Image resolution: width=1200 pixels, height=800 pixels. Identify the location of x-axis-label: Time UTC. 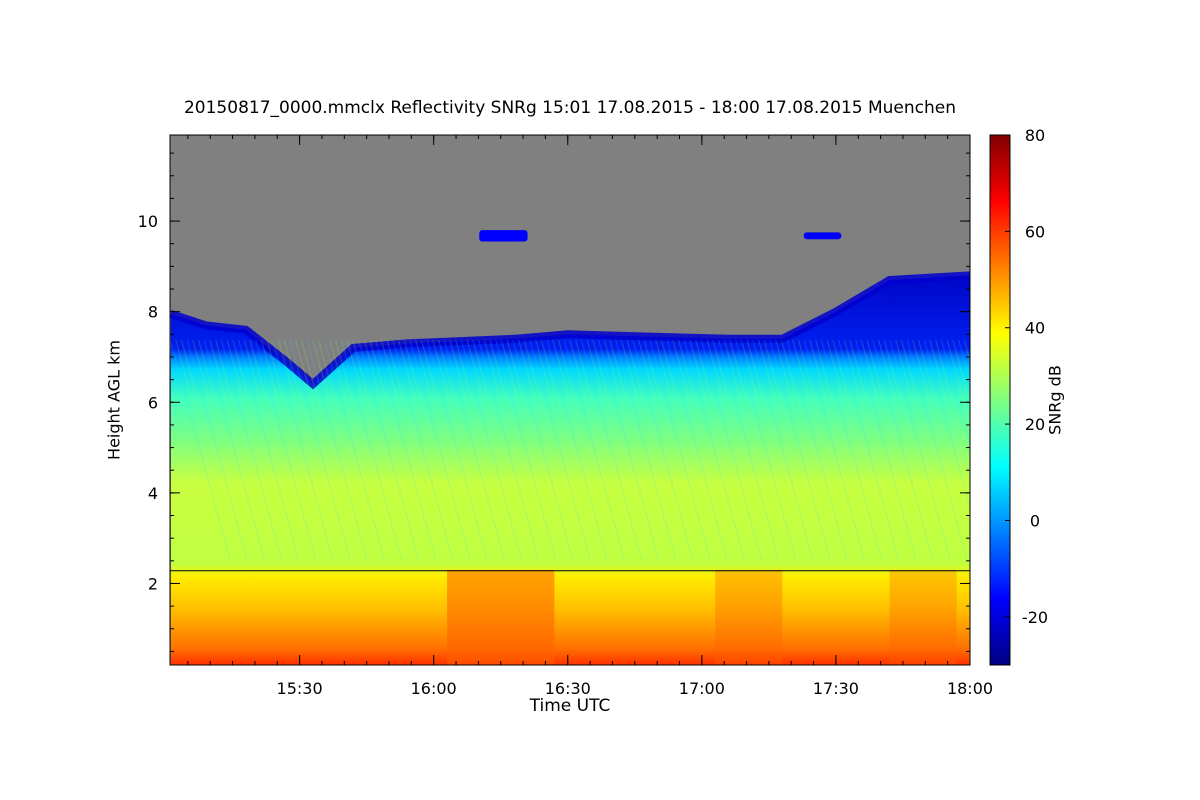
(570, 706).